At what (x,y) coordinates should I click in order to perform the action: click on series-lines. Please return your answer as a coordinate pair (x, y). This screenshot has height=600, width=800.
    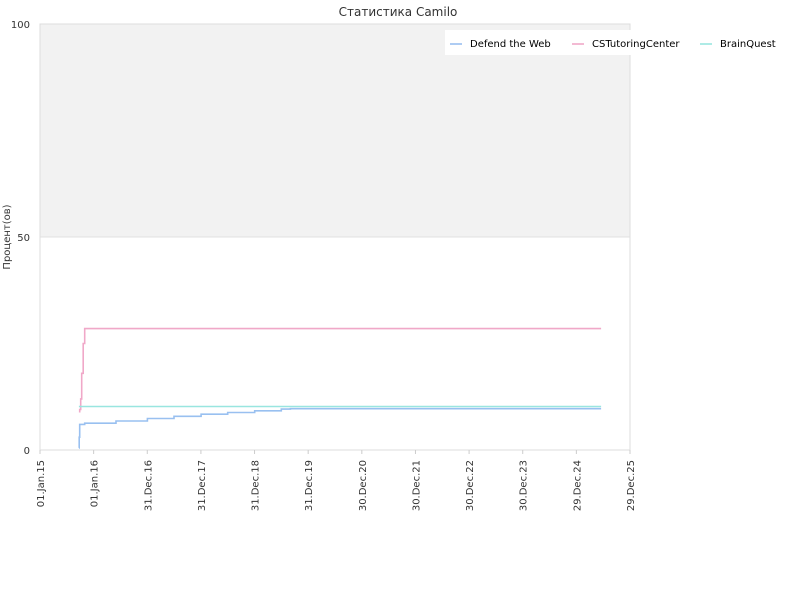
    Looking at the image, I should click on (340, 388).